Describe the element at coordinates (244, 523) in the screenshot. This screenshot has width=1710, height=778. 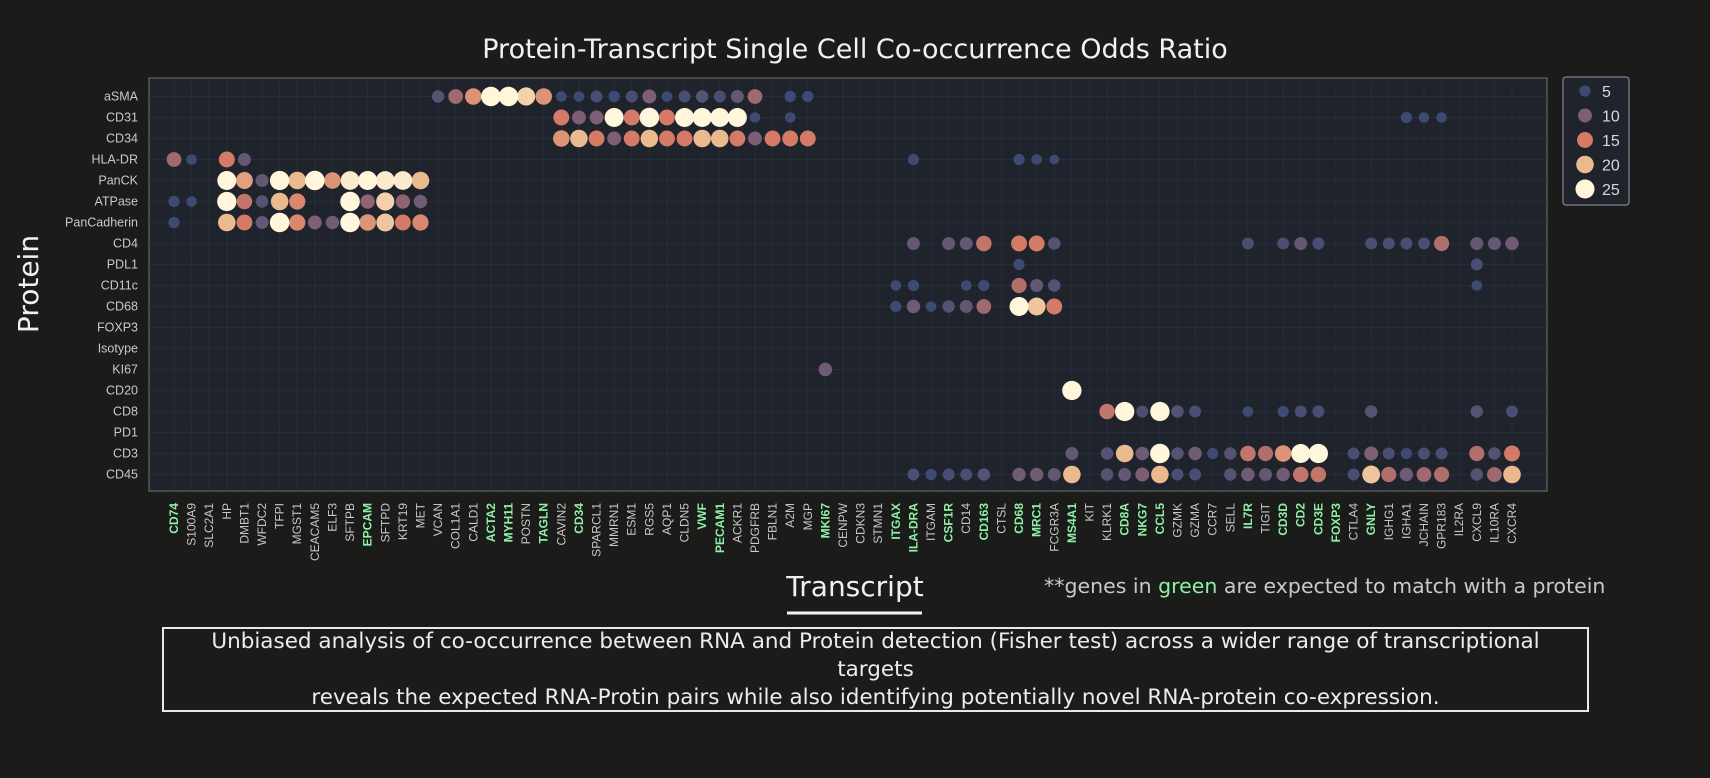
I see `x-tick-label: DMBT1` at that location.